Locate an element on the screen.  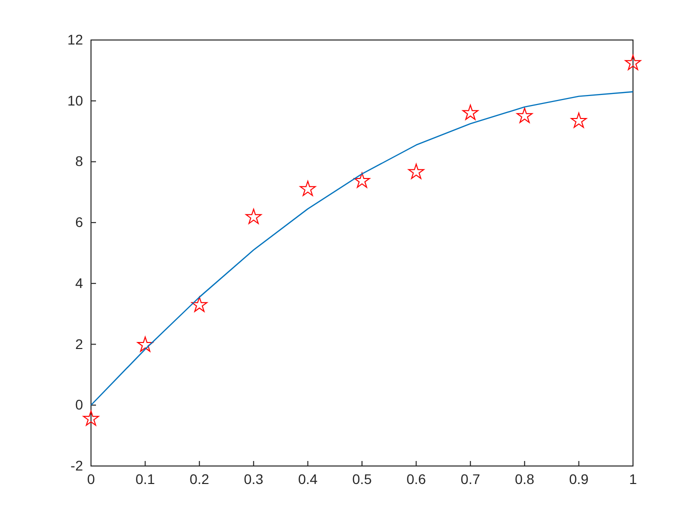
y-tick-label: 4 is located at coordinates (79, 282).